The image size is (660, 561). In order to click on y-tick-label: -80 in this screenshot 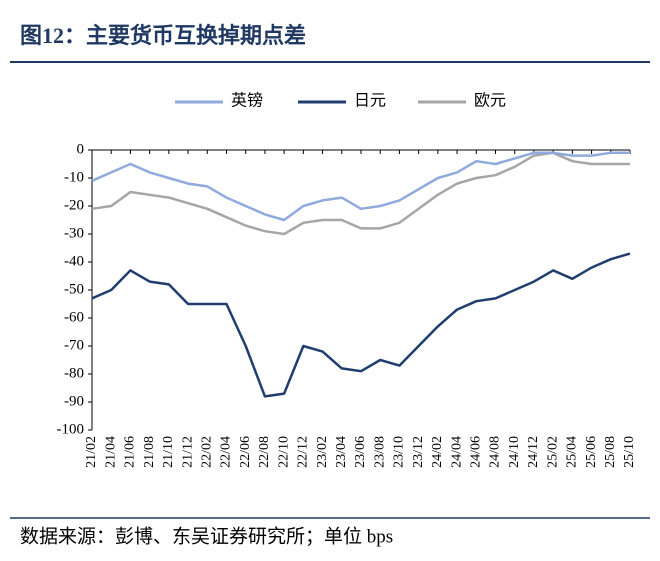, I will do `click(74, 373)`.